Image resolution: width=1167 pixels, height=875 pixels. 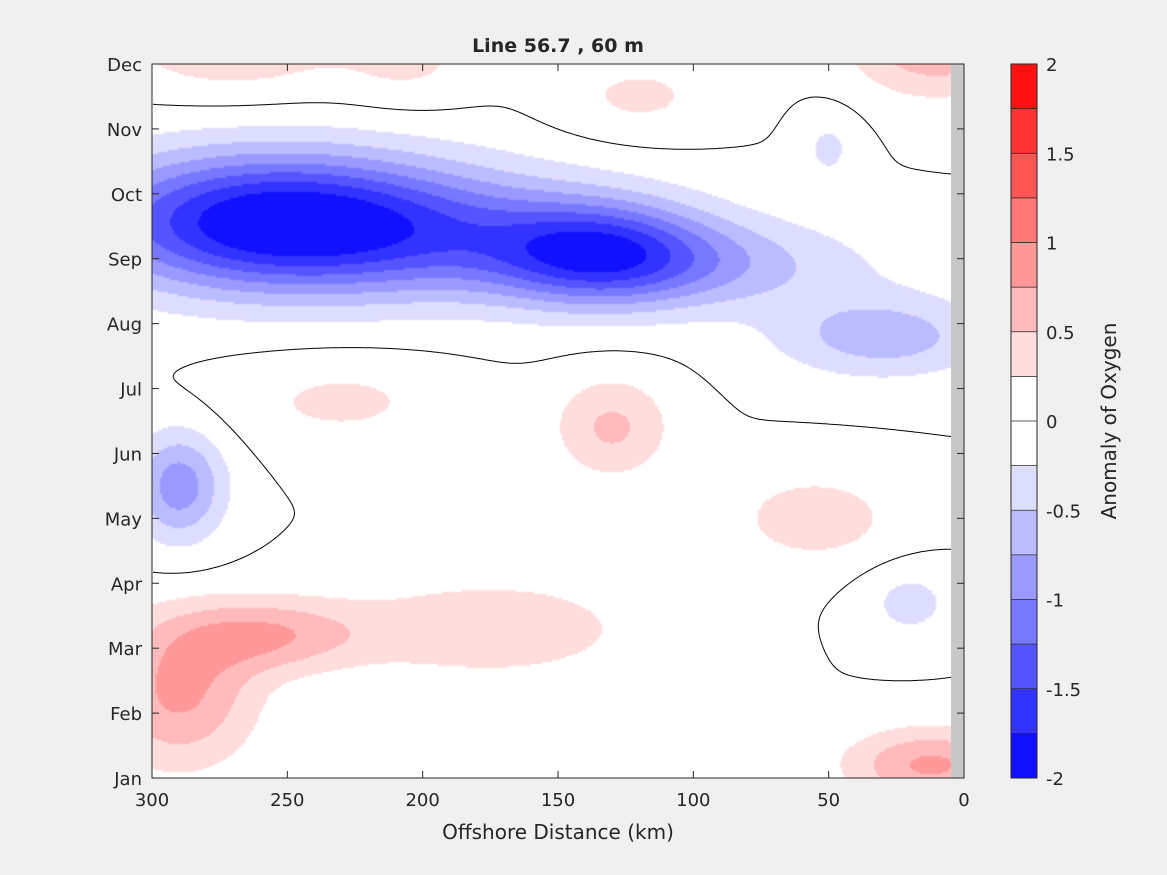 I want to click on colorbar-label: Anomaly of Oxygen, so click(x=1109, y=421).